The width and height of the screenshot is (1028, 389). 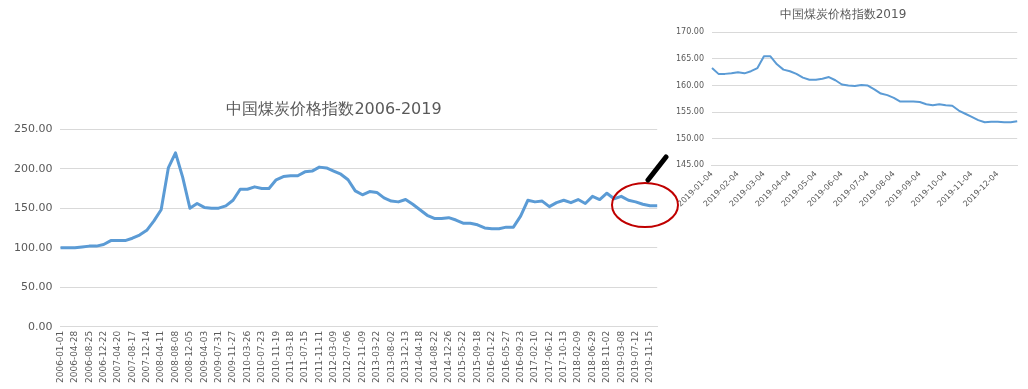 I want to click on x-tick-label: 2007-08-17, so click(x=131, y=357).